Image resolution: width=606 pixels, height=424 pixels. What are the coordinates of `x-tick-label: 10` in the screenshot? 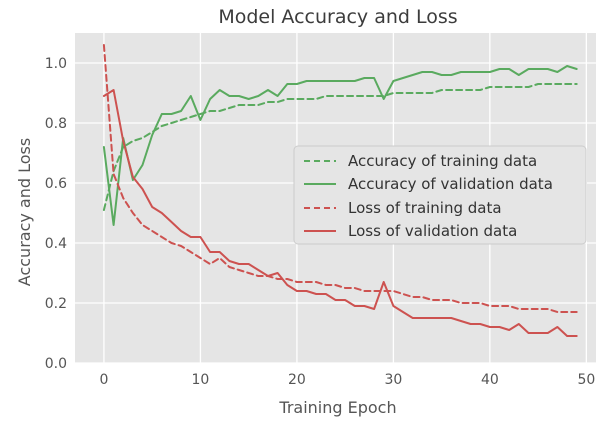 It's located at (201, 380).